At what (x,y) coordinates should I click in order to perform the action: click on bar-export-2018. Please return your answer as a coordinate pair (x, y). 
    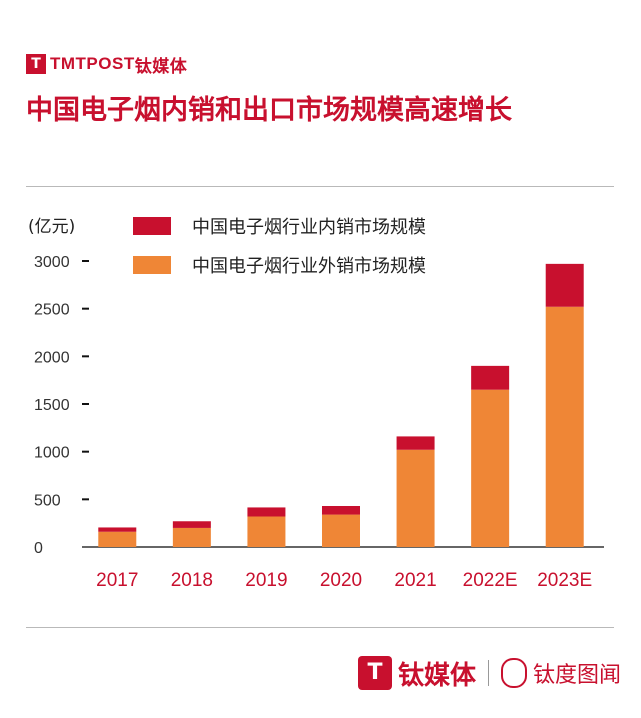
    Looking at the image, I should click on (191, 537).